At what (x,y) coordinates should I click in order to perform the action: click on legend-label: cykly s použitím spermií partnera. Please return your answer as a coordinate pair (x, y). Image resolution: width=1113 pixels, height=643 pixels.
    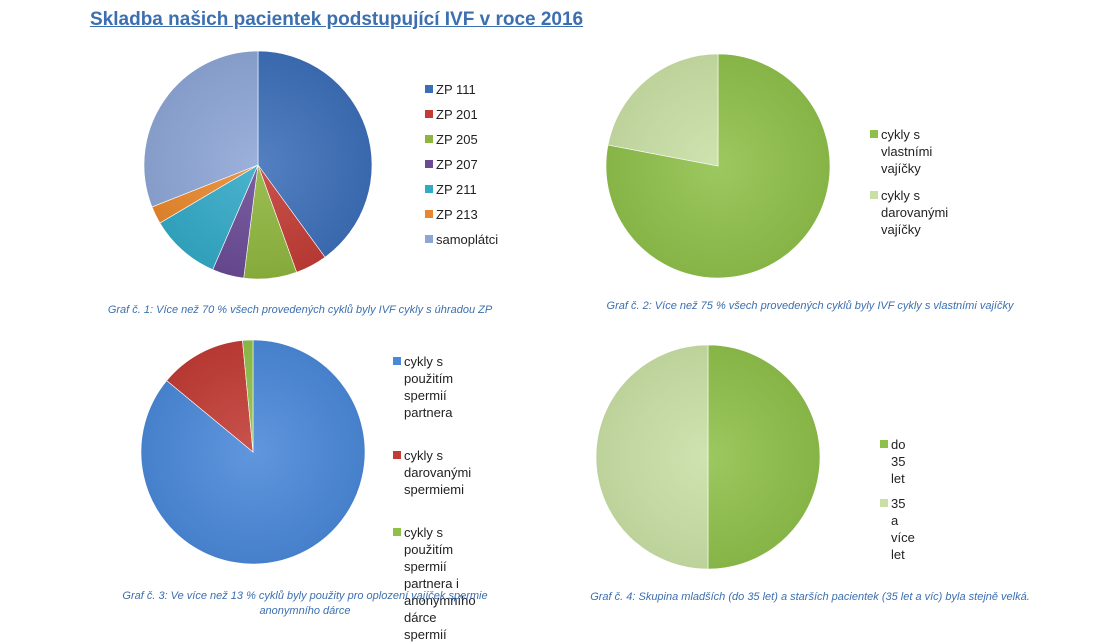
    Looking at the image, I should click on (440, 387).